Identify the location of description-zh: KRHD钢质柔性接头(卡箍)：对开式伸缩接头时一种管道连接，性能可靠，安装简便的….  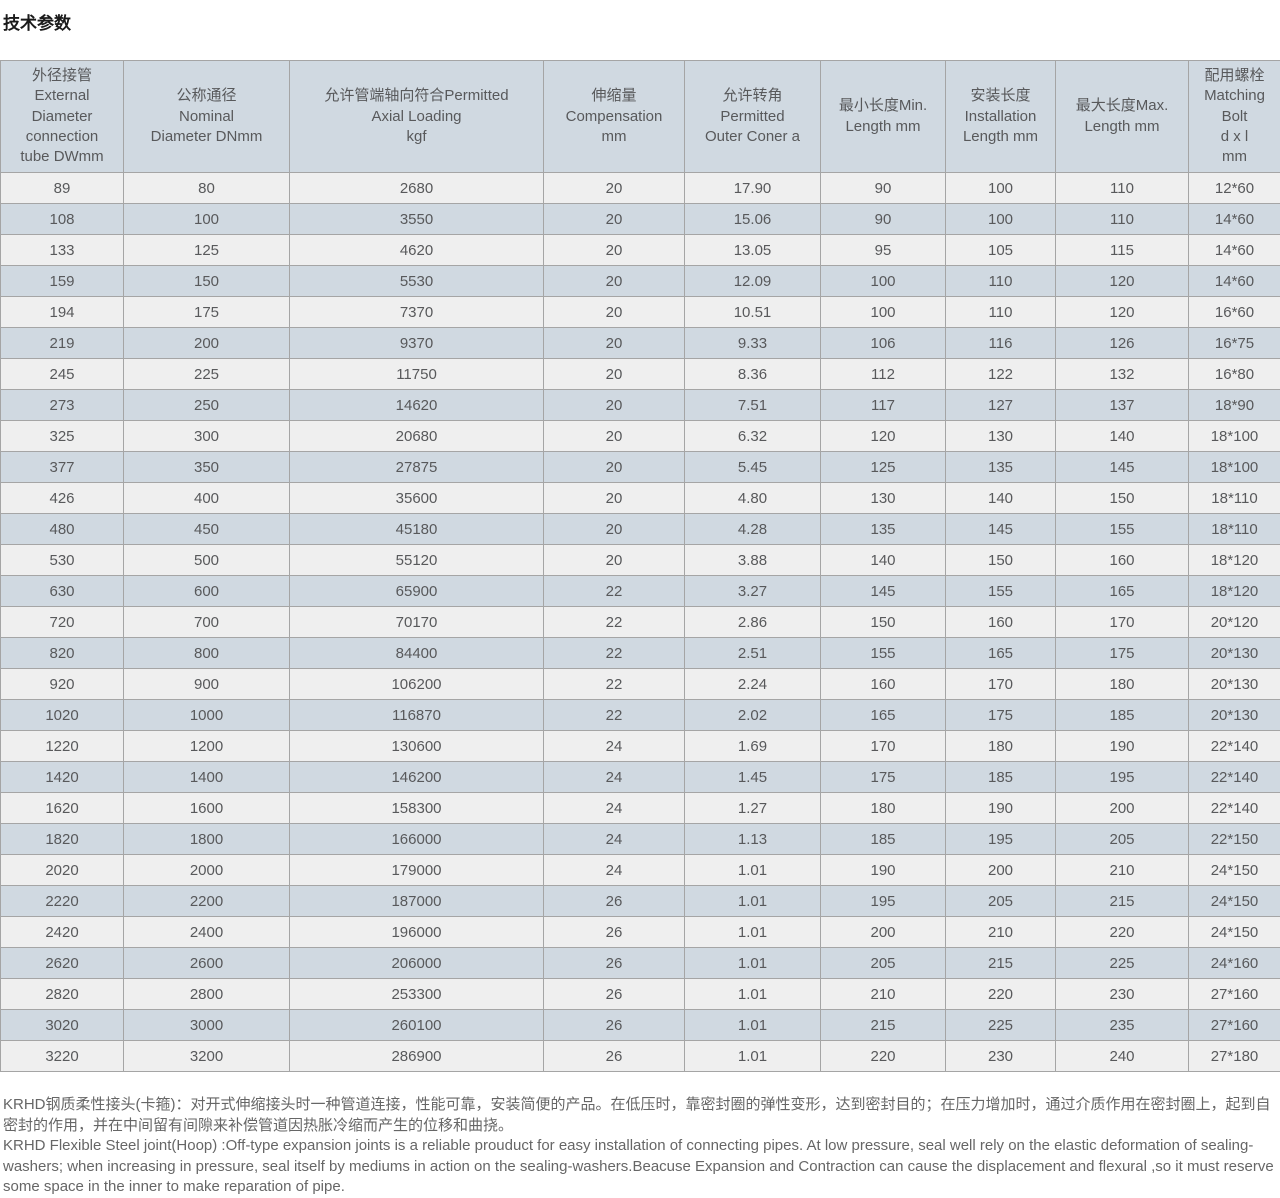
(640, 1115).